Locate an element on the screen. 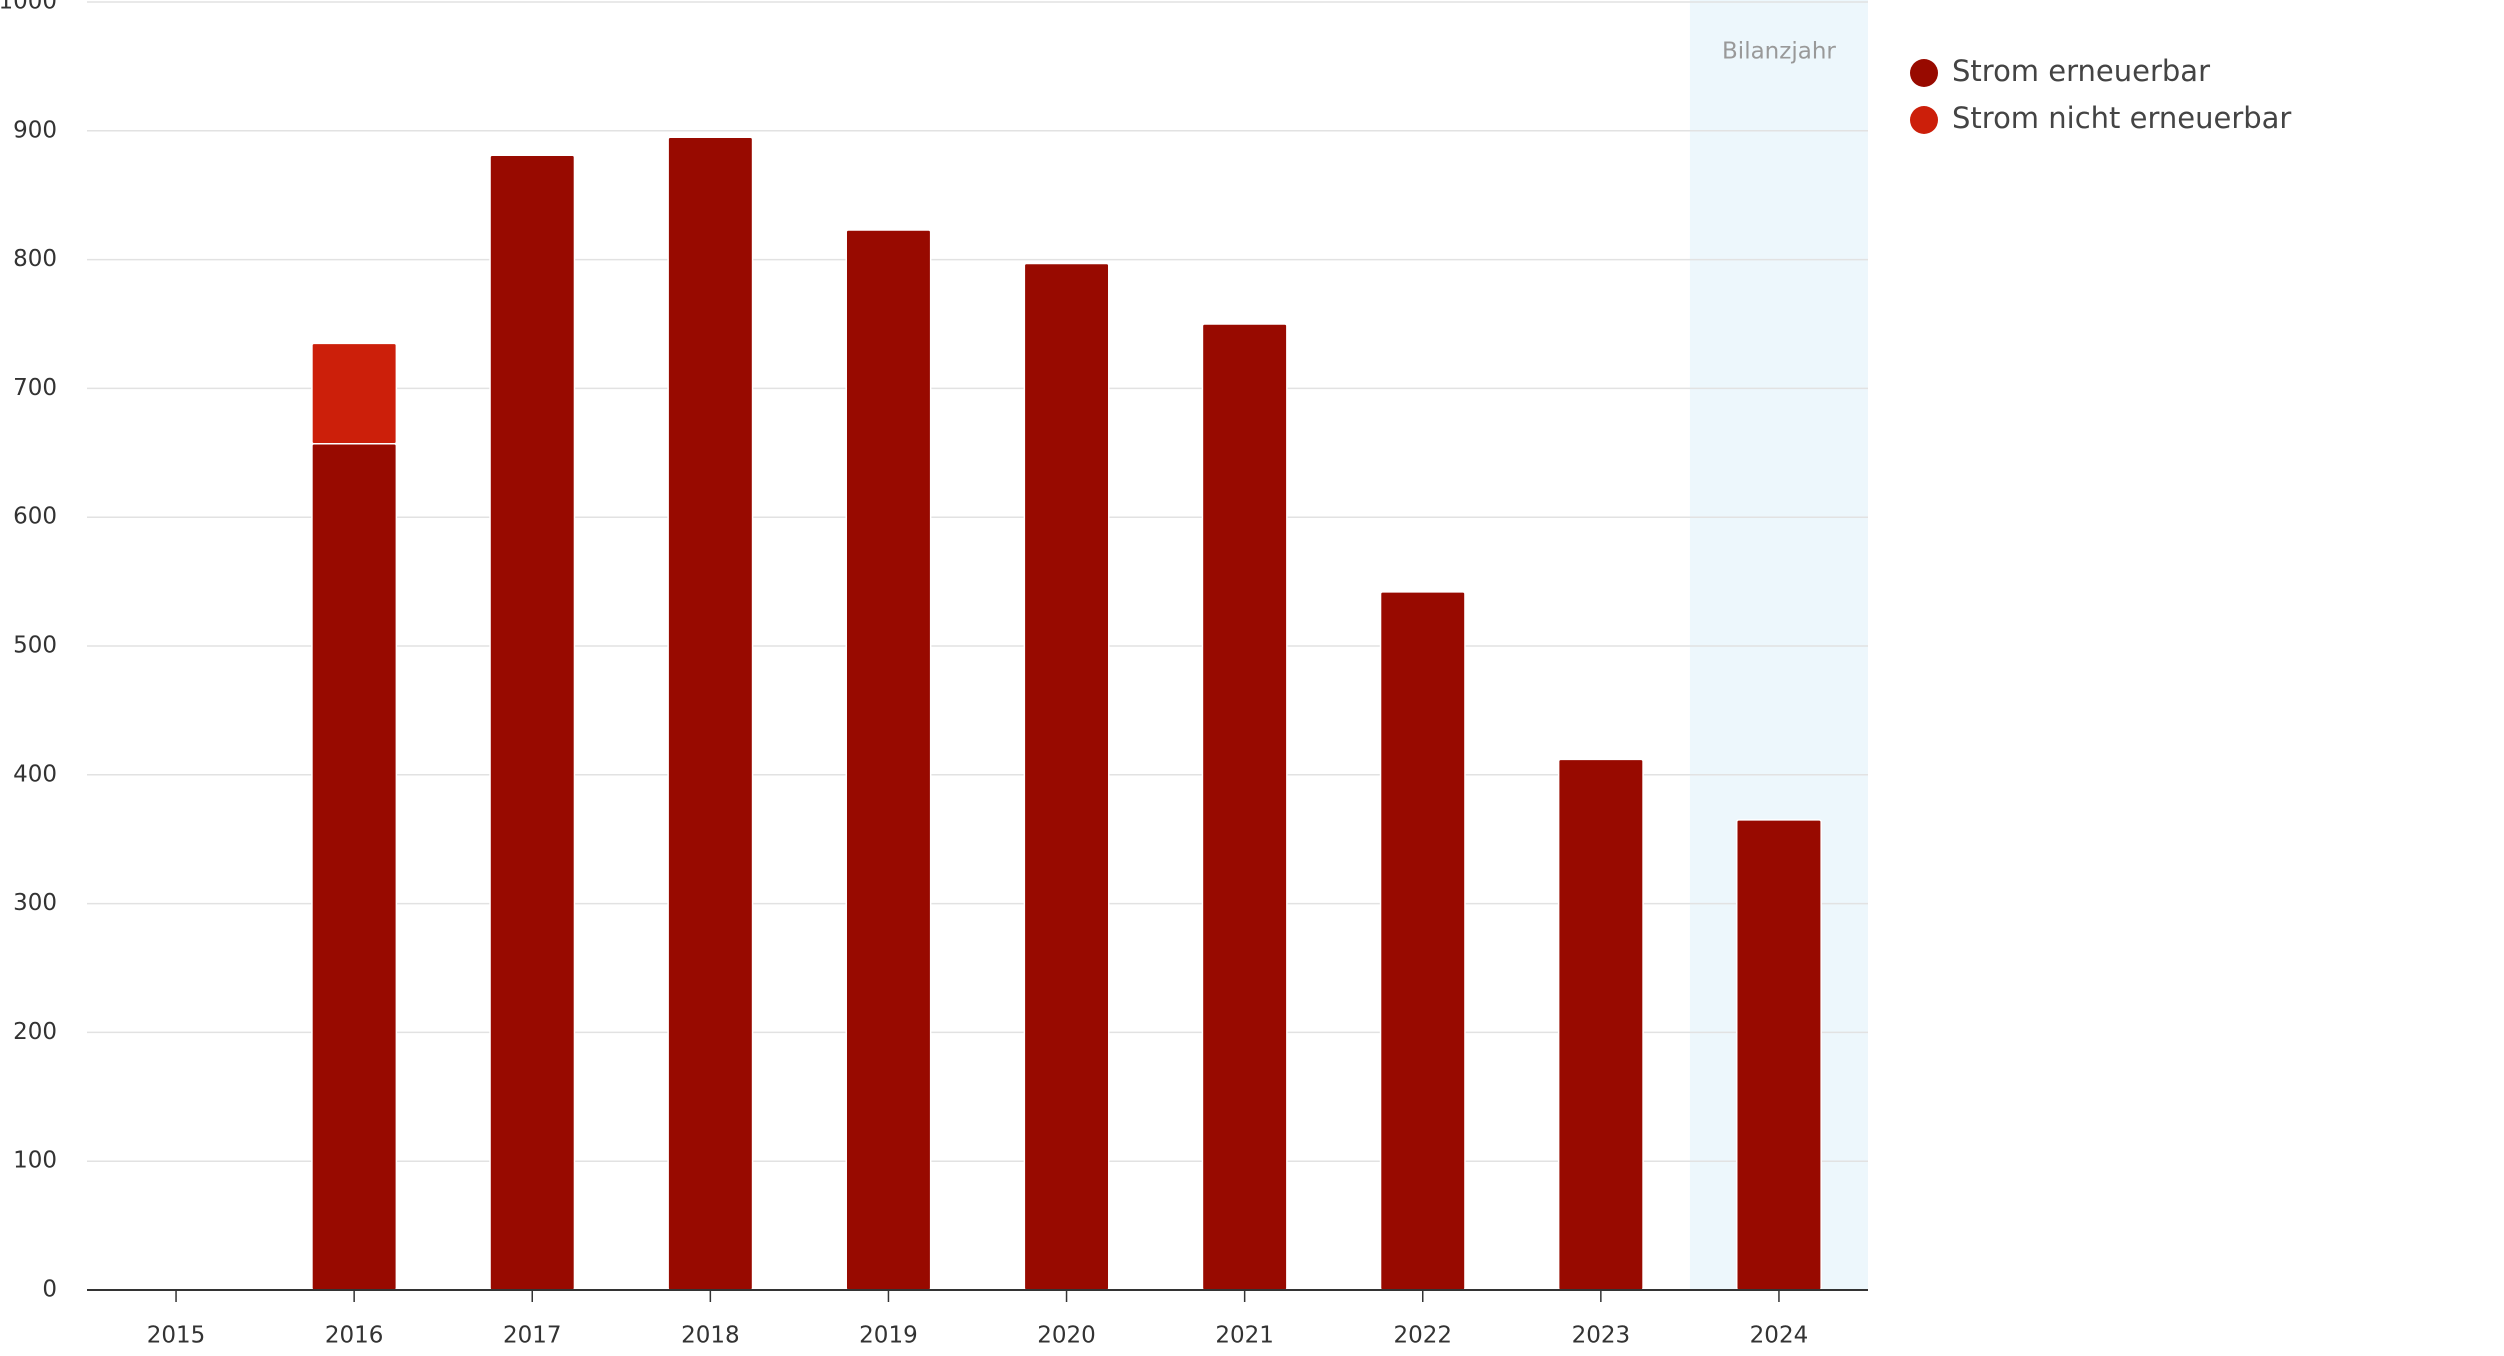  y-tick-label: 300 is located at coordinates (35, 903).